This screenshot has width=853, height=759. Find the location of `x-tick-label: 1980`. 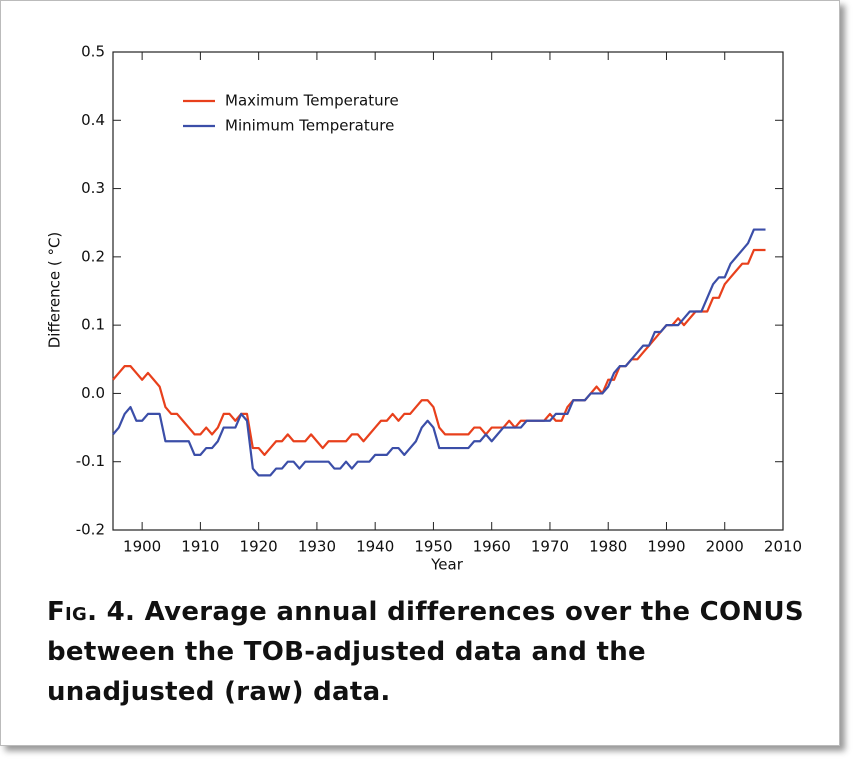

x-tick-label: 1980 is located at coordinates (608, 547).